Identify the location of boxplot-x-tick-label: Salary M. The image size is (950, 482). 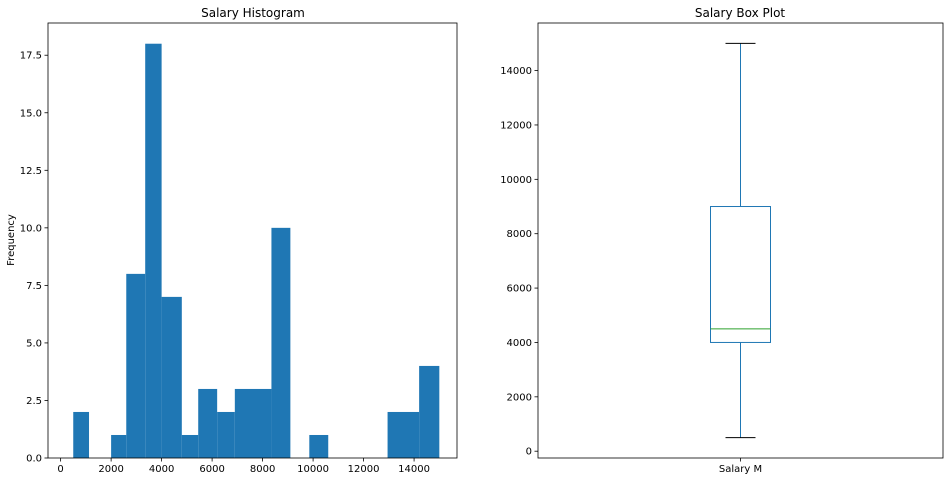
(740, 469).